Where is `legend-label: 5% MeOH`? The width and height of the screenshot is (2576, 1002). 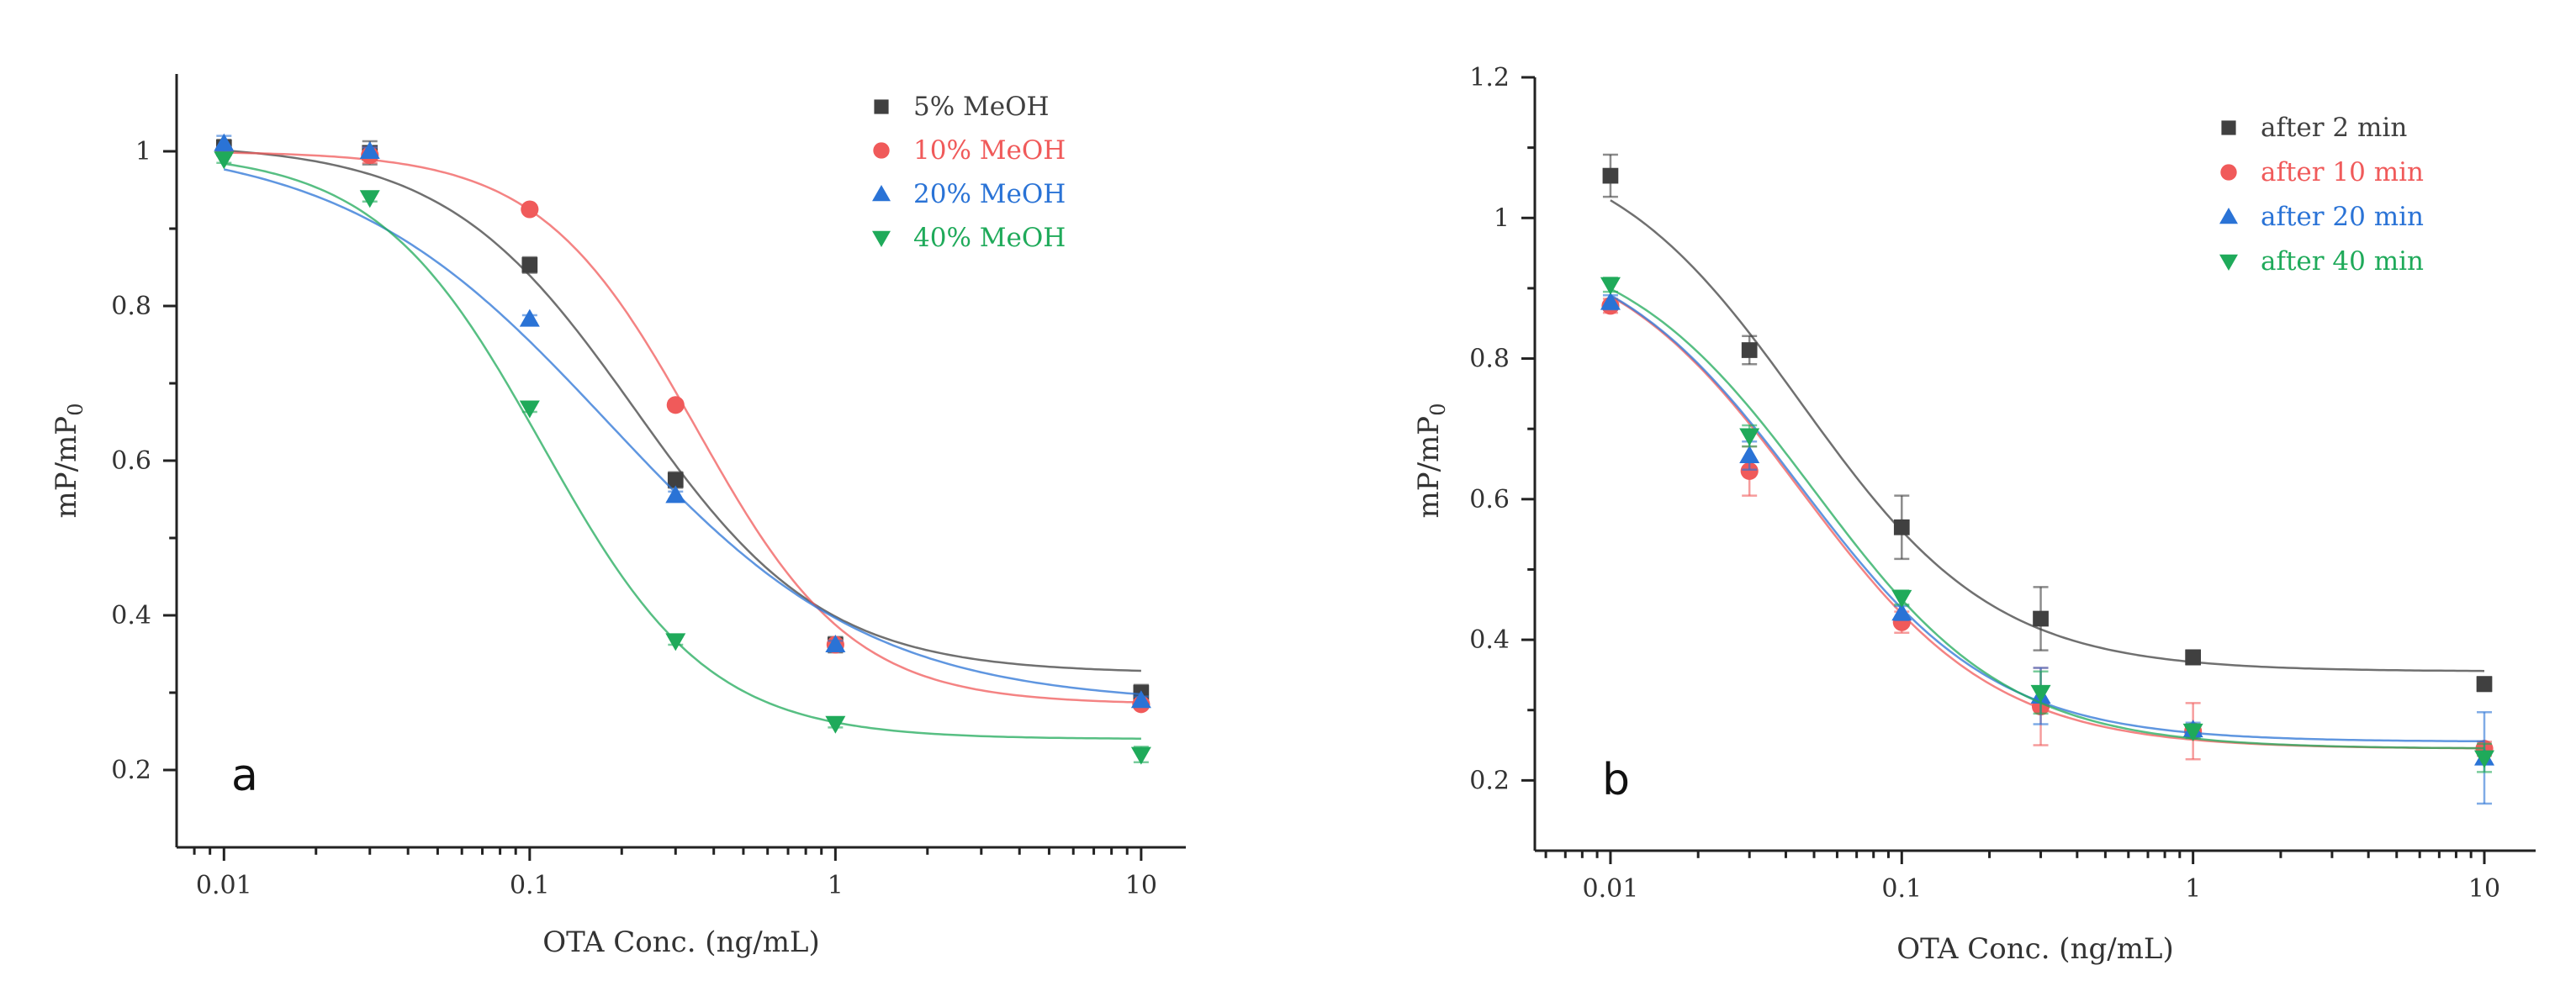
legend-label: 5% MeOH is located at coordinates (981, 107).